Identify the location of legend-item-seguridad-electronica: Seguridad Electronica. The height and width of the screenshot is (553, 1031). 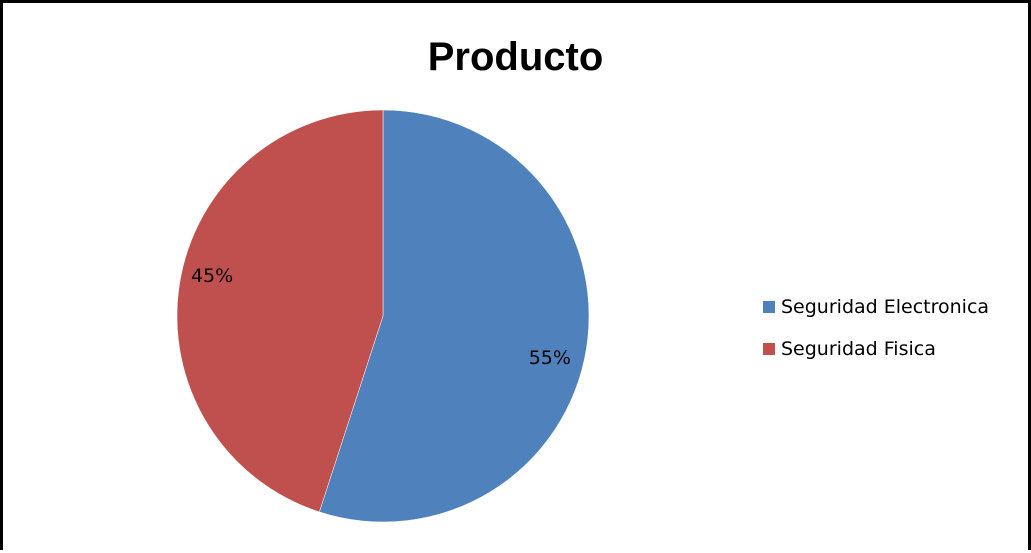
(876, 307).